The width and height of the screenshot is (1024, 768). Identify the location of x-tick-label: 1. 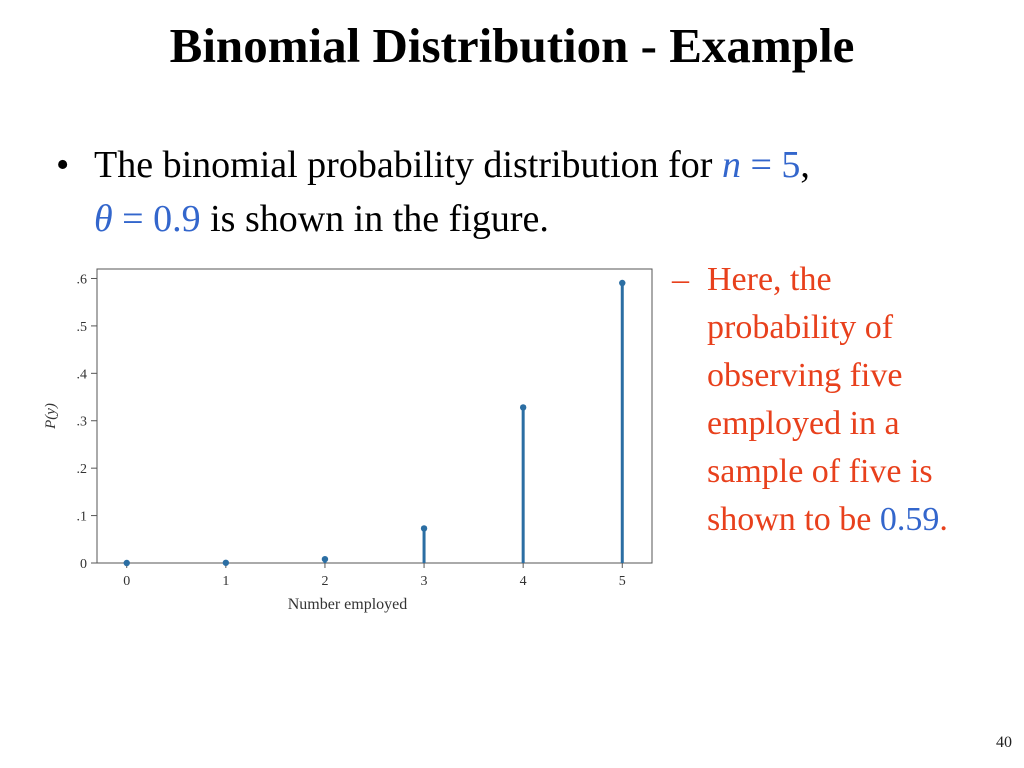
(225, 581).